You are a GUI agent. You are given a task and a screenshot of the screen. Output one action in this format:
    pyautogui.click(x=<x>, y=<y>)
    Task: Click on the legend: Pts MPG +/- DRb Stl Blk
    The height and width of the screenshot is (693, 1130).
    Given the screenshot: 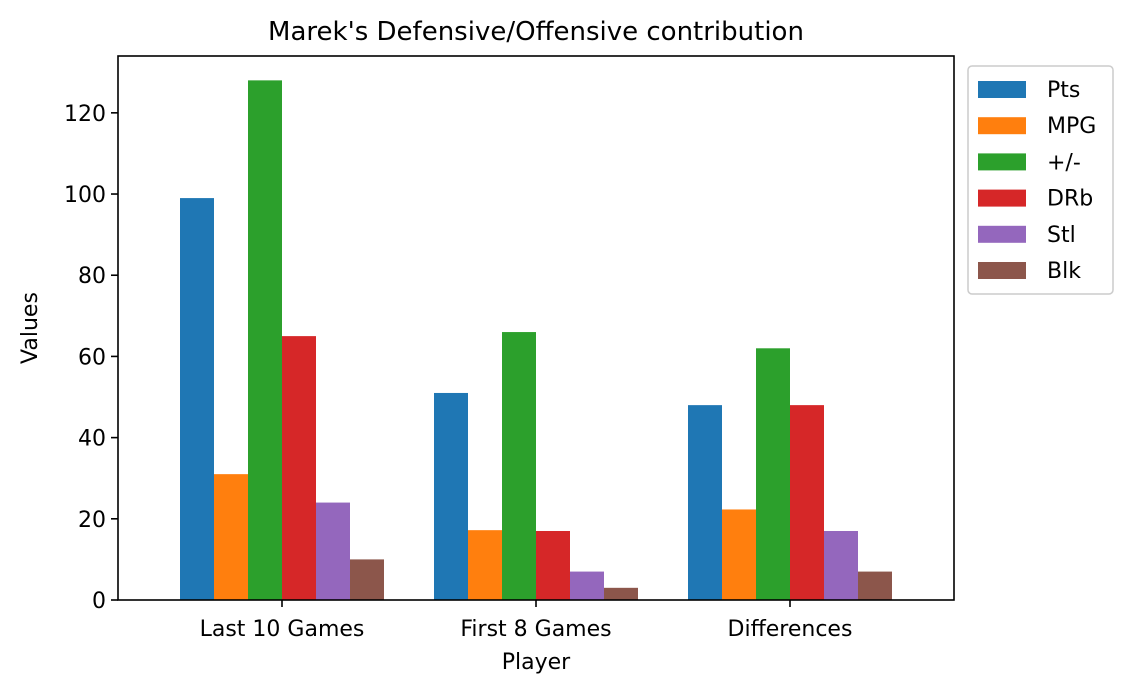 What is the action you would take?
    pyautogui.click(x=1040, y=180)
    